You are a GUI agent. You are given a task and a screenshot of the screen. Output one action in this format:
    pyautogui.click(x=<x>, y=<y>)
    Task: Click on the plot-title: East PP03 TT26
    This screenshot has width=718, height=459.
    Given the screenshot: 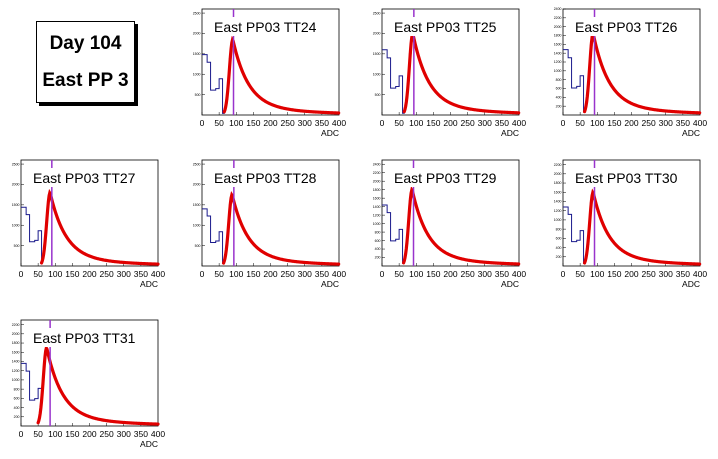 What is the action you would take?
    pyautogui.click(x=626, y=27)
    